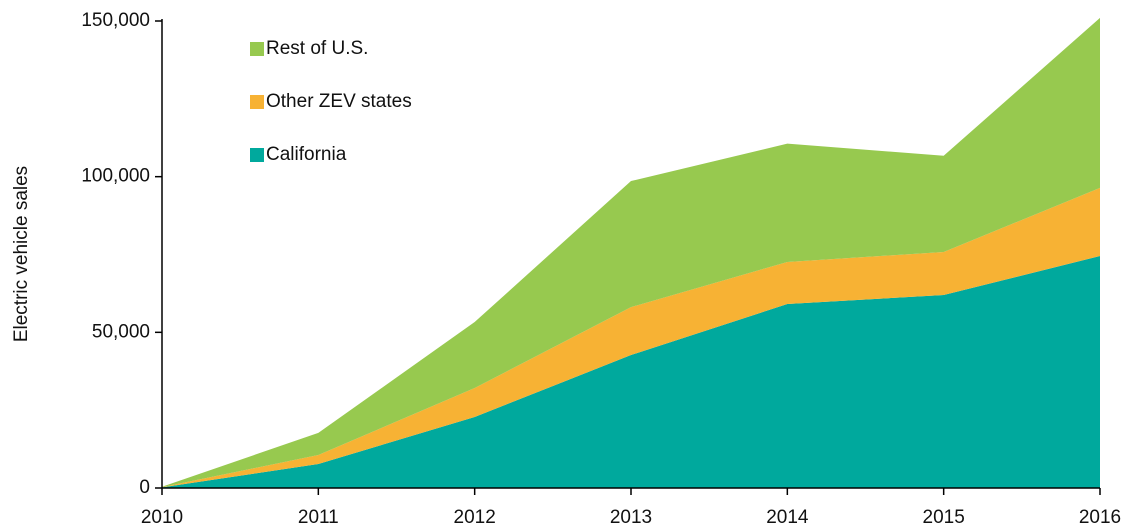  I want to click on x-tick-label: 2011, so click(318, 517).